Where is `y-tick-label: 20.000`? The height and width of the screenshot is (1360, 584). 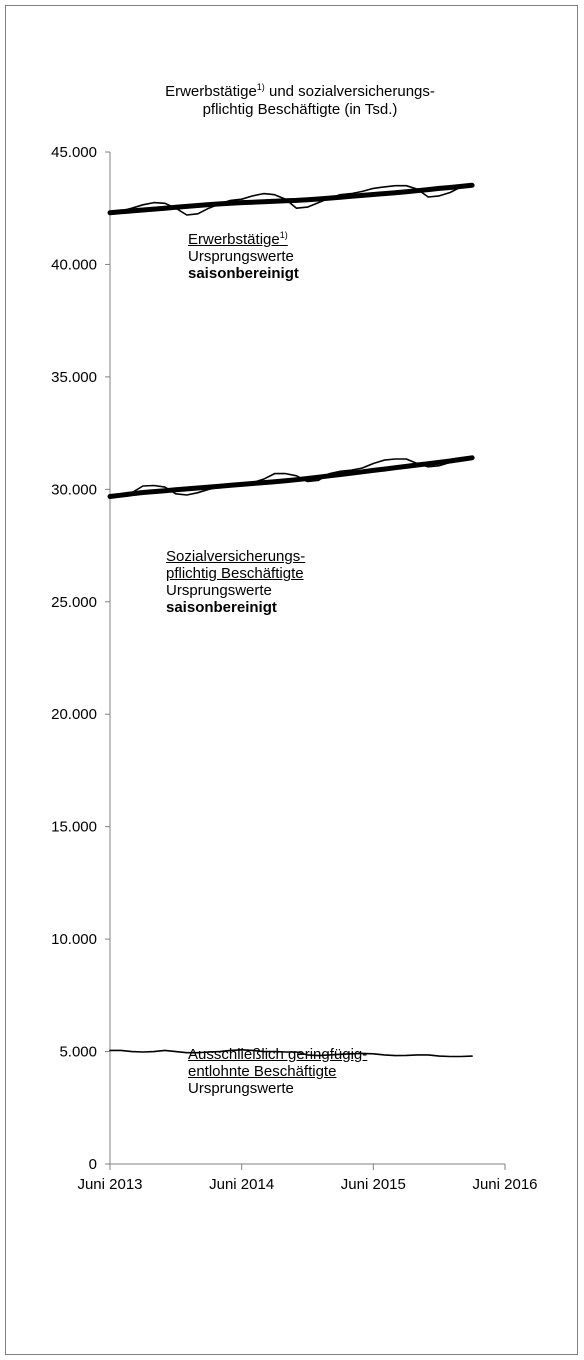 y-tick-label: 20.000 is located at coordinates (74, 714).